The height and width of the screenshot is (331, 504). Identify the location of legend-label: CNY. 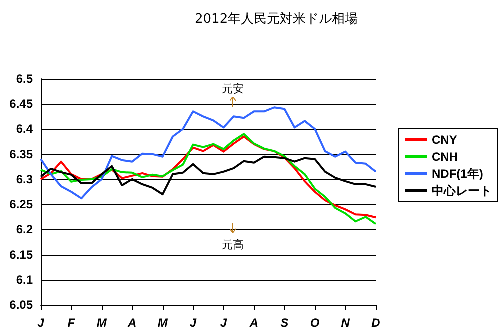
(445, 140).